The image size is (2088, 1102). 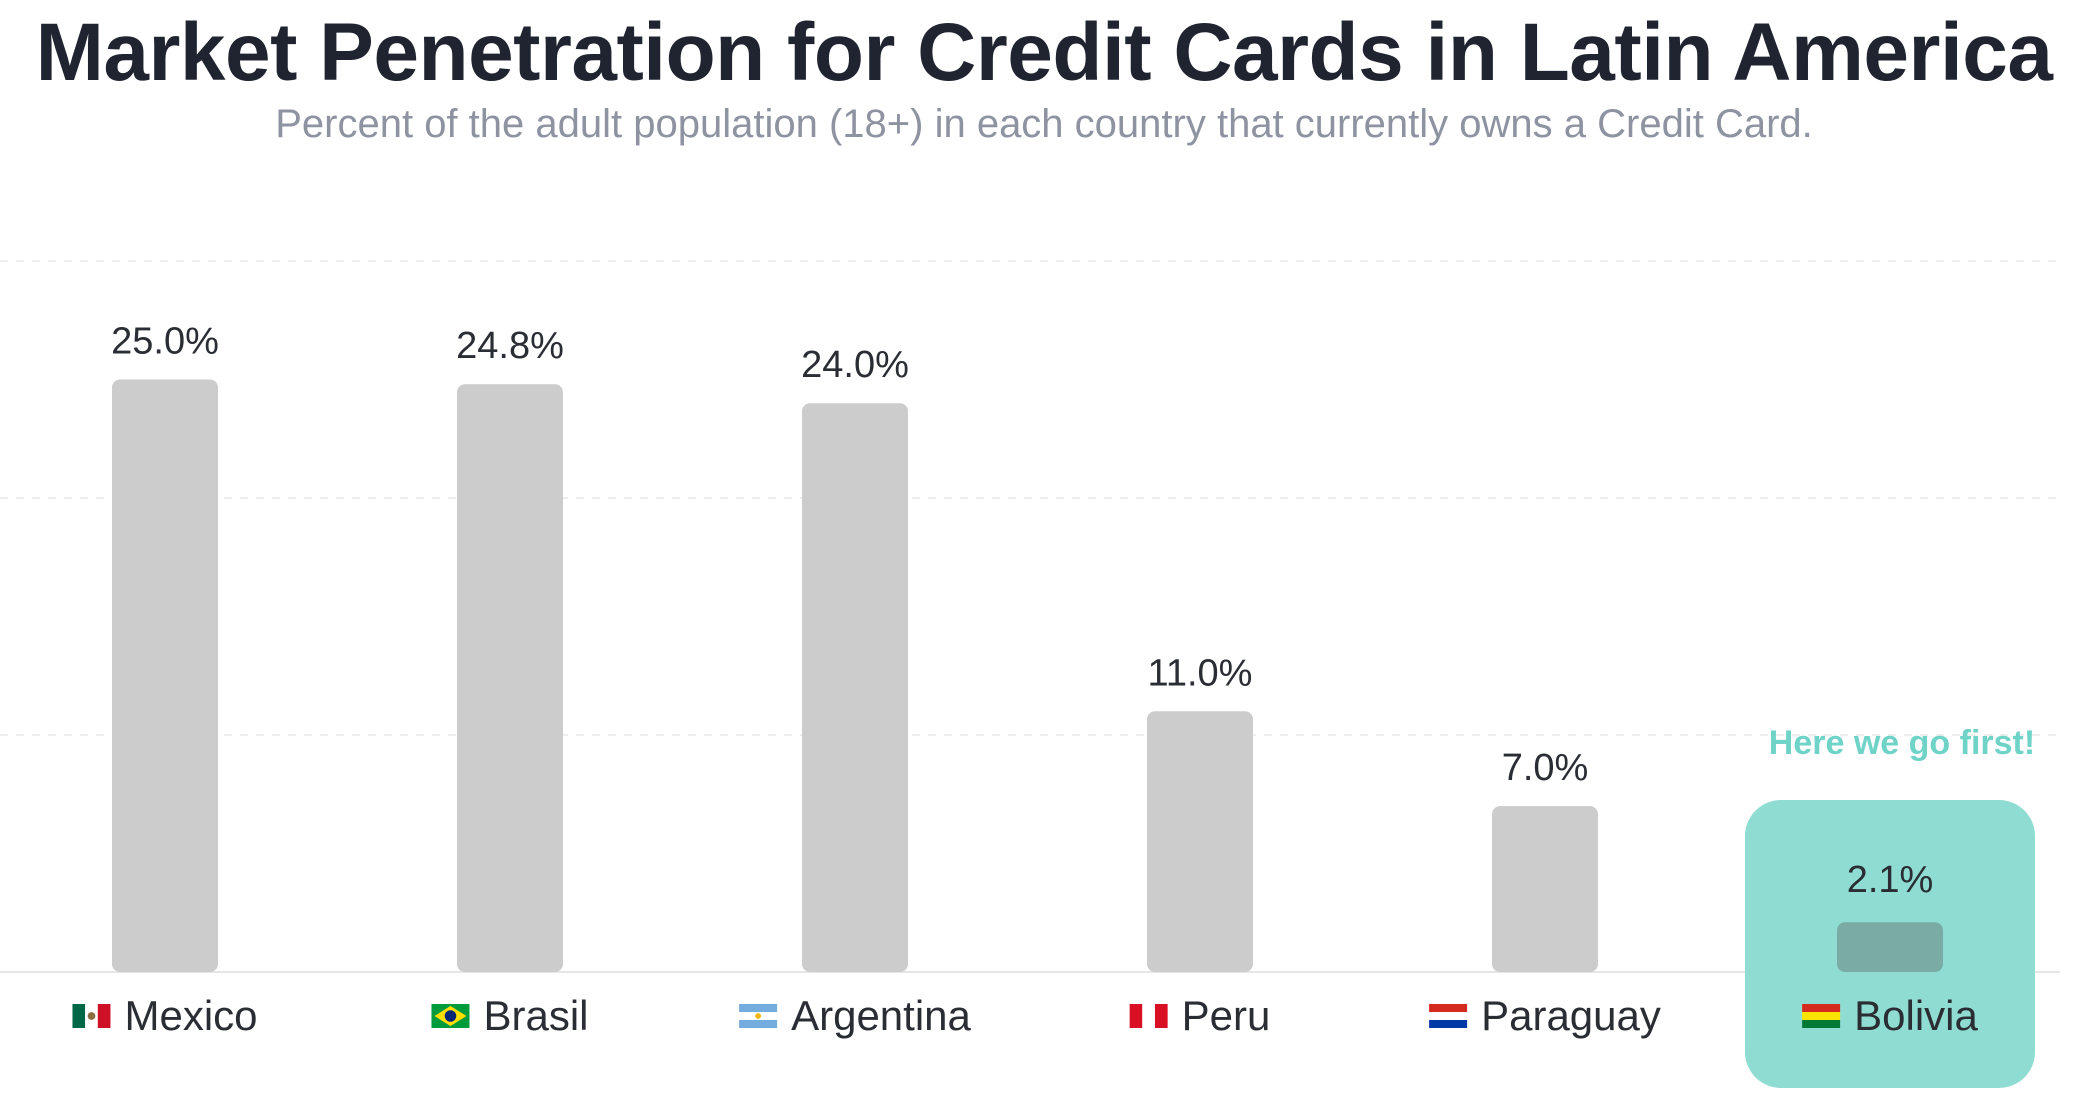 I want to click on value-label-brasil: 24.8%, so click(x=510, y=346).